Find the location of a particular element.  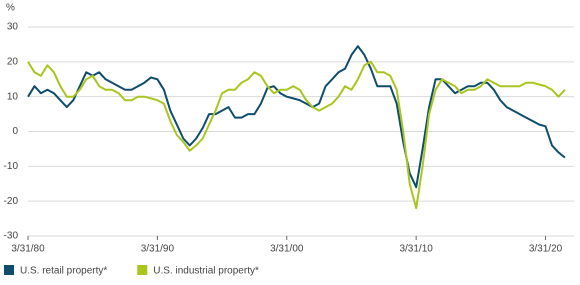

y-tick-label: -30 is located at coordinates (11, 236).